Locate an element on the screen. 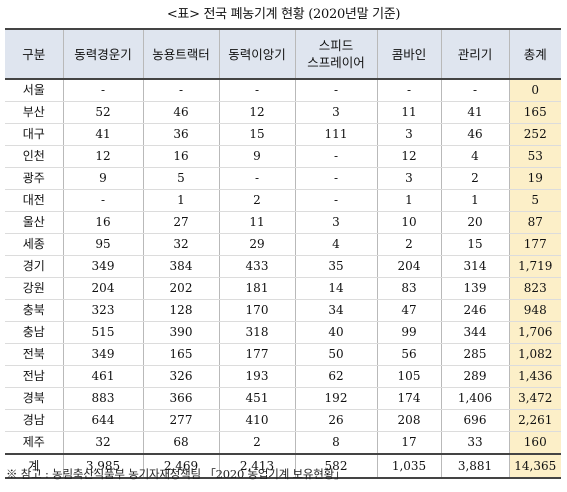 Image resolution: width=567 pixels, height=492 pixels. table-row: 광주 9 5- -3 2 19 is located at coordinates (283, 178).